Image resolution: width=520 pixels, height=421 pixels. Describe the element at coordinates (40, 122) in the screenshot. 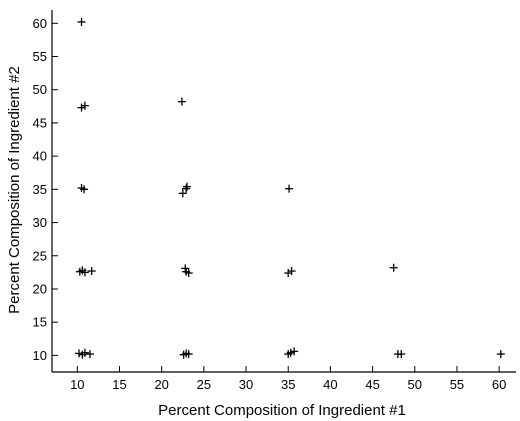

I see `y-tick-label: 45` at that location.